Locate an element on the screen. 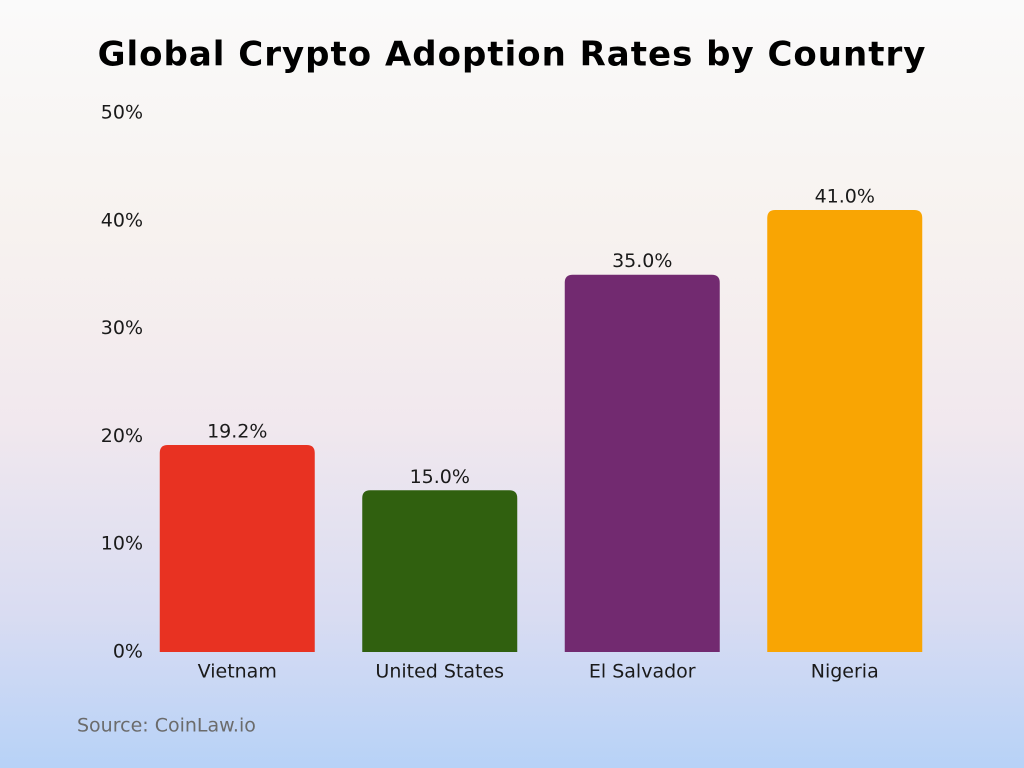 The height and width of the screenshot is (768, 1024). chart-title: Global Crypto Adoption Rates by Country is located at coordinates (512, 55).